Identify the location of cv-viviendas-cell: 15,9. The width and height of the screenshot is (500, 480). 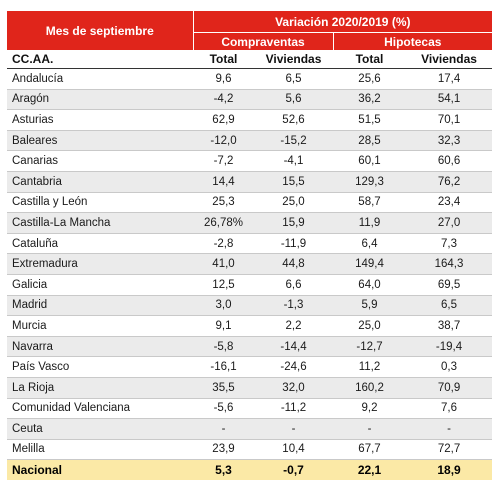
(293, 223).